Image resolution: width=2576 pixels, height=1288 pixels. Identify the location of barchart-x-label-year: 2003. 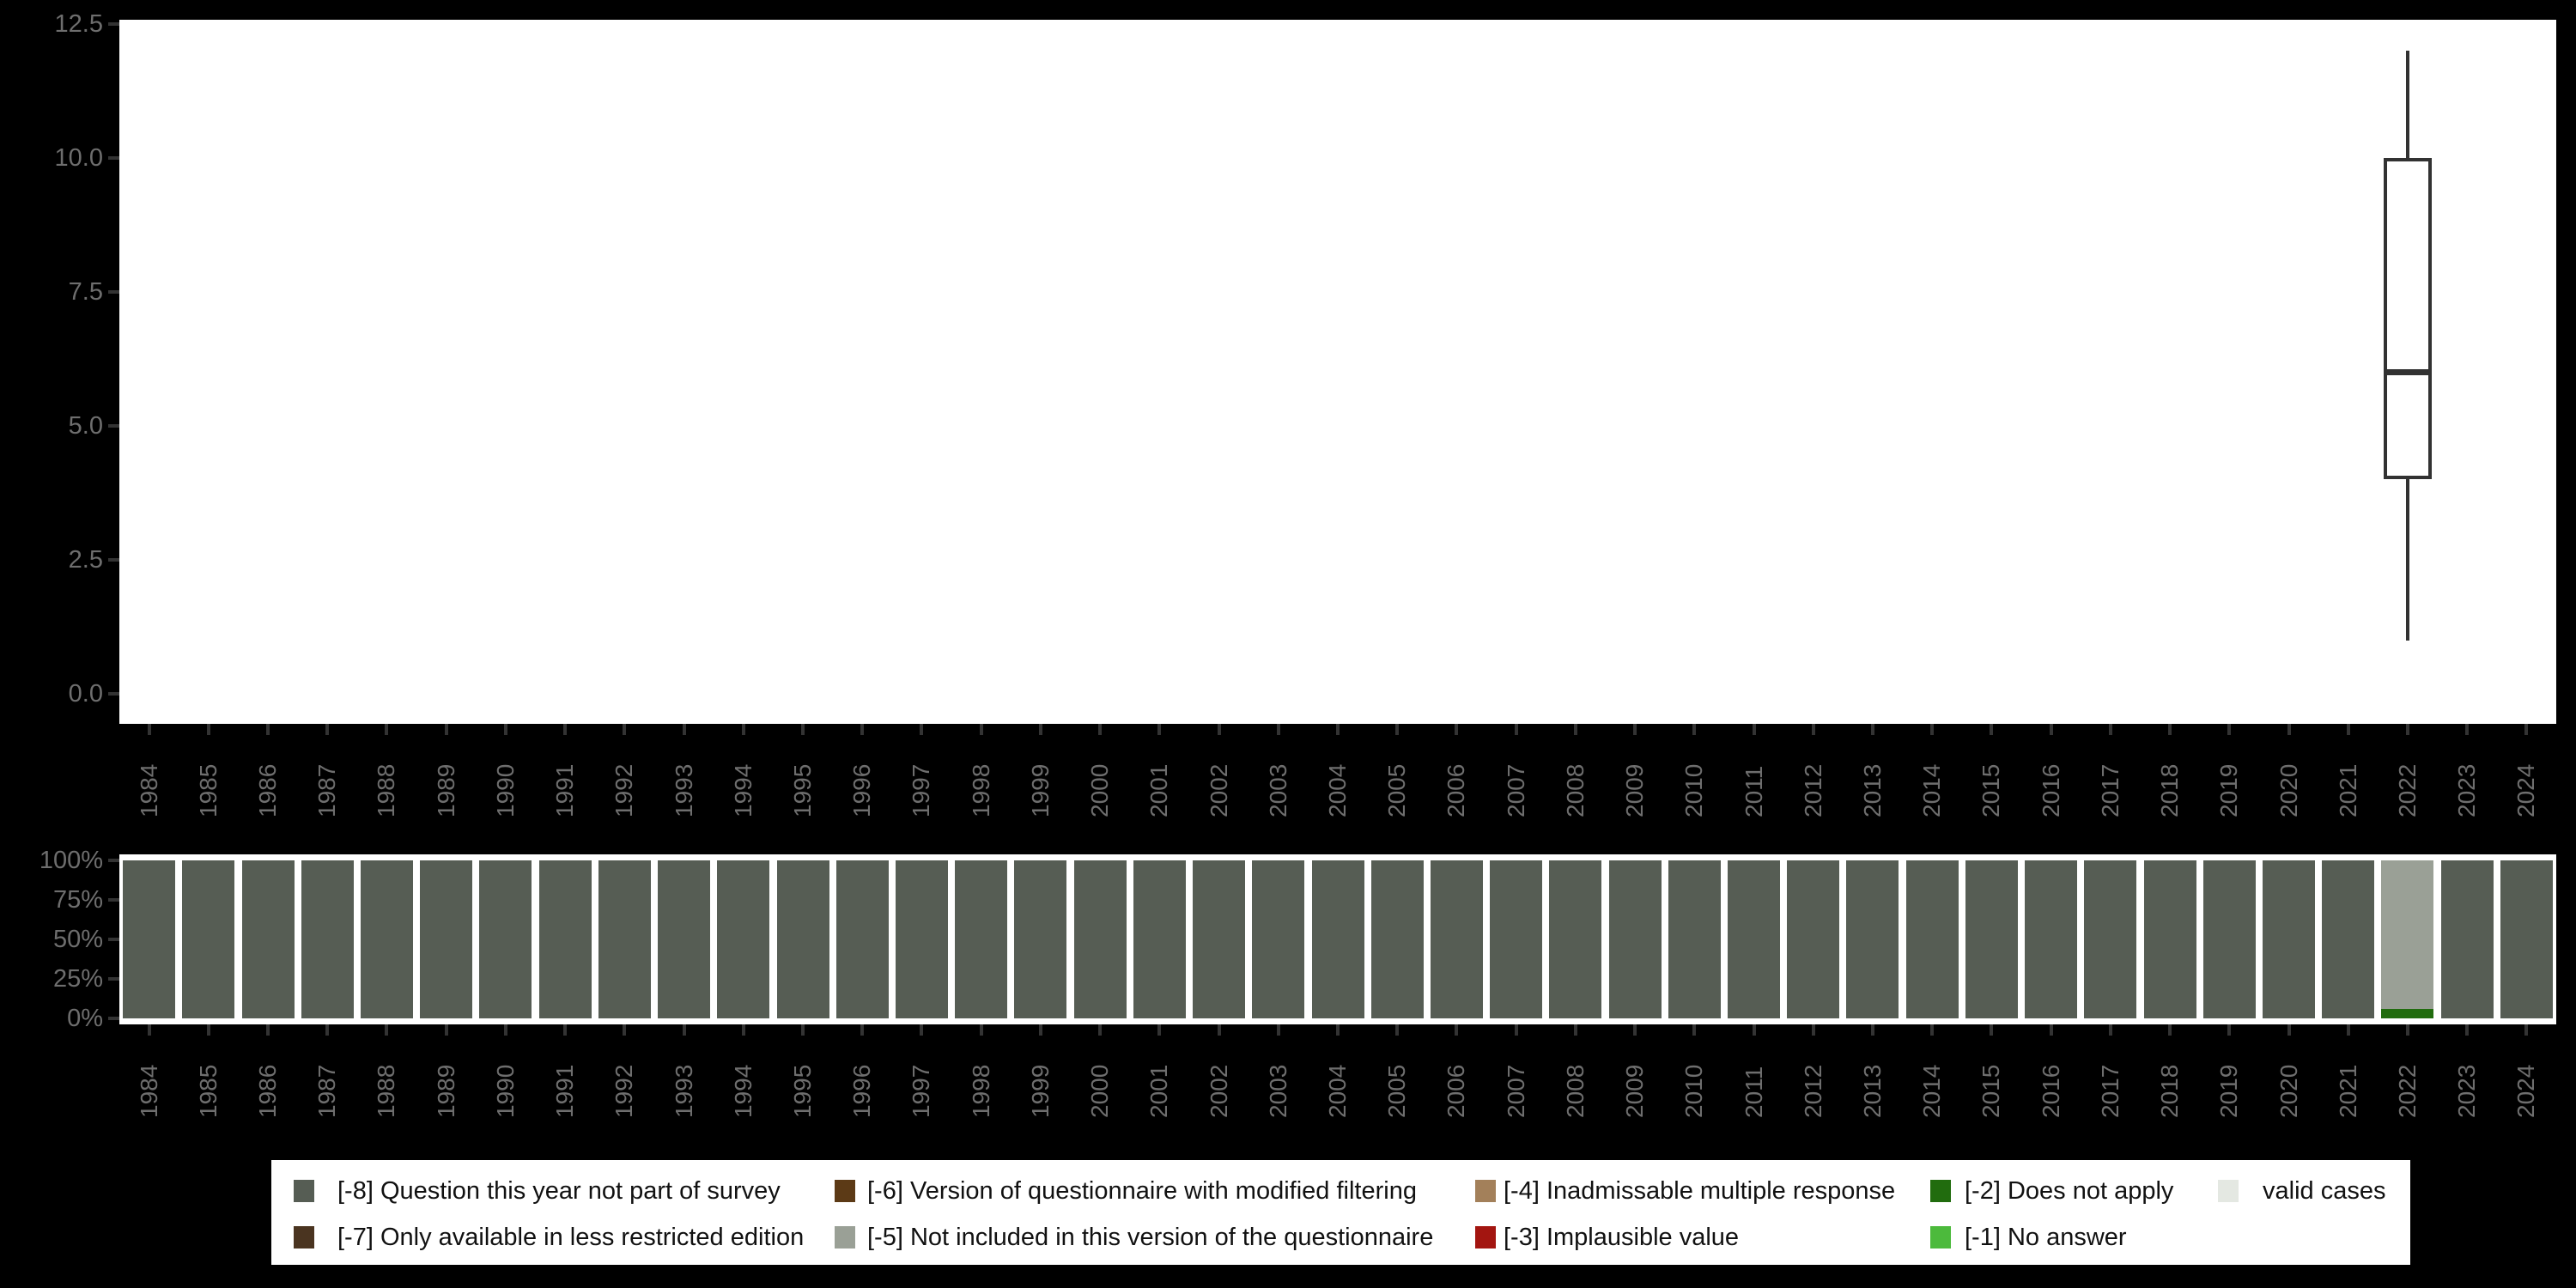
(1277, 1091).